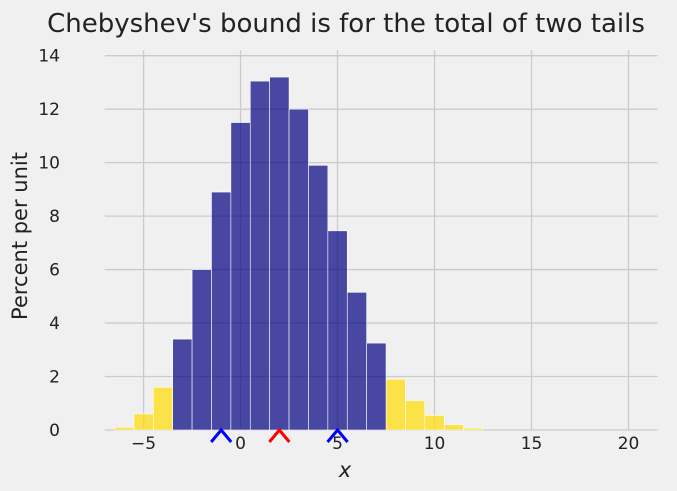 The width and height of the screenshot is (677, 491). I want to click on marker-carets, so click(279, 435).